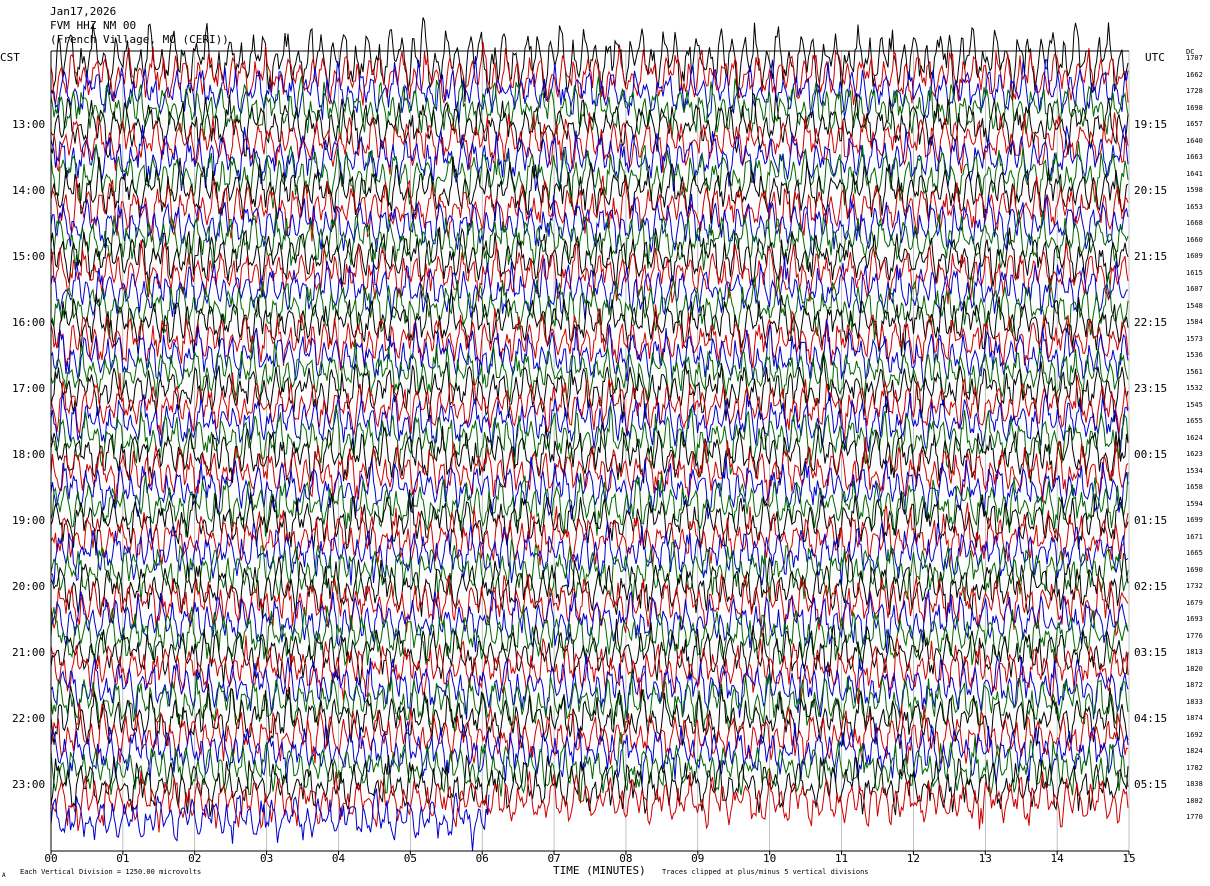  Describe the element at coordinates (1194, 800) in the screenshot. I see `dc-offset-label: 1802` at that location.